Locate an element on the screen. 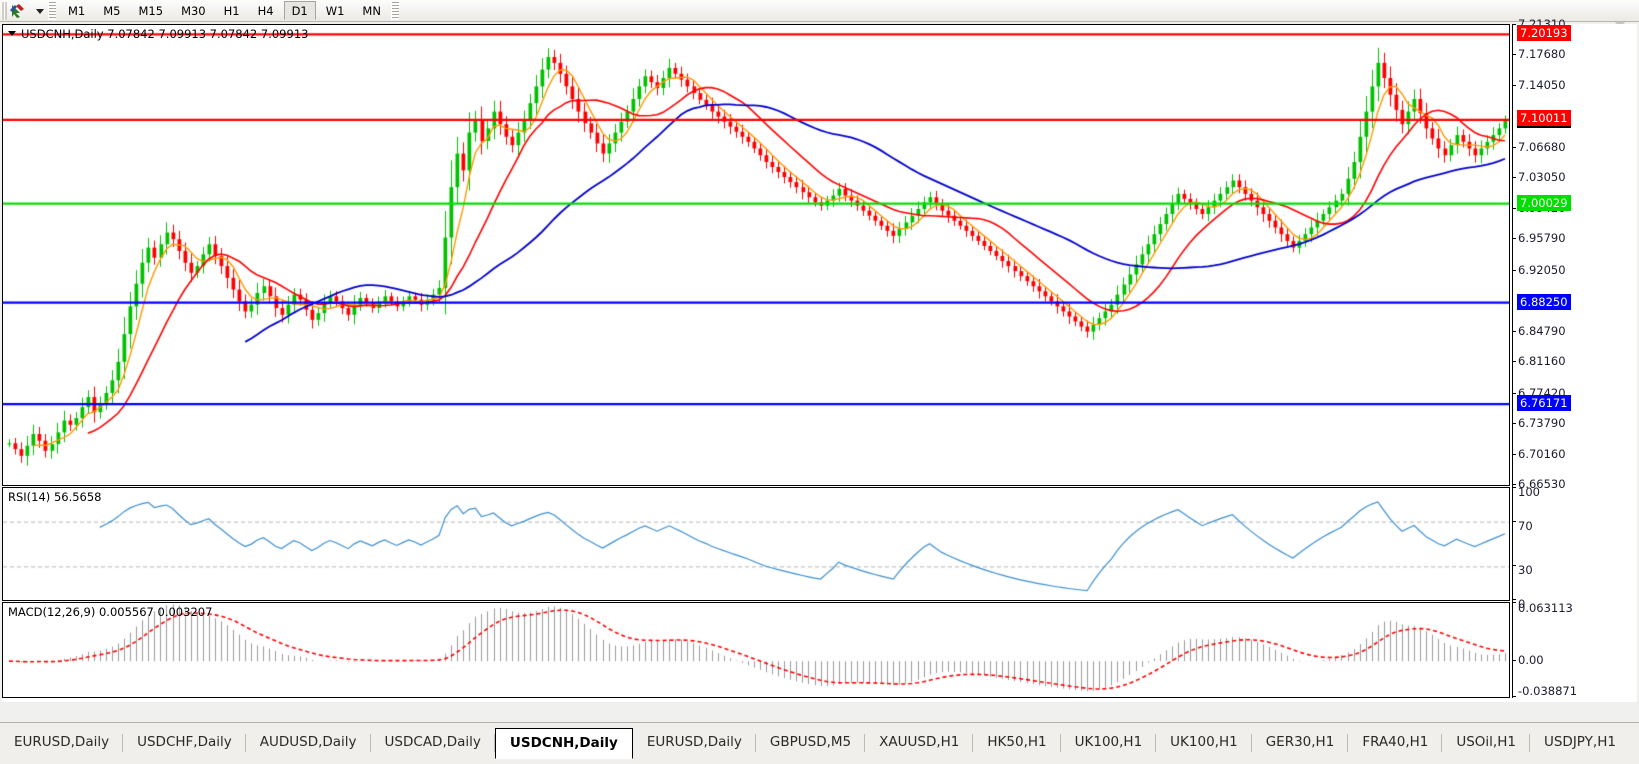 This screenshot has width=1639, height=764. chart-tab-hk50-h1: HK50,H1 is located at coordinates (1017, 743).